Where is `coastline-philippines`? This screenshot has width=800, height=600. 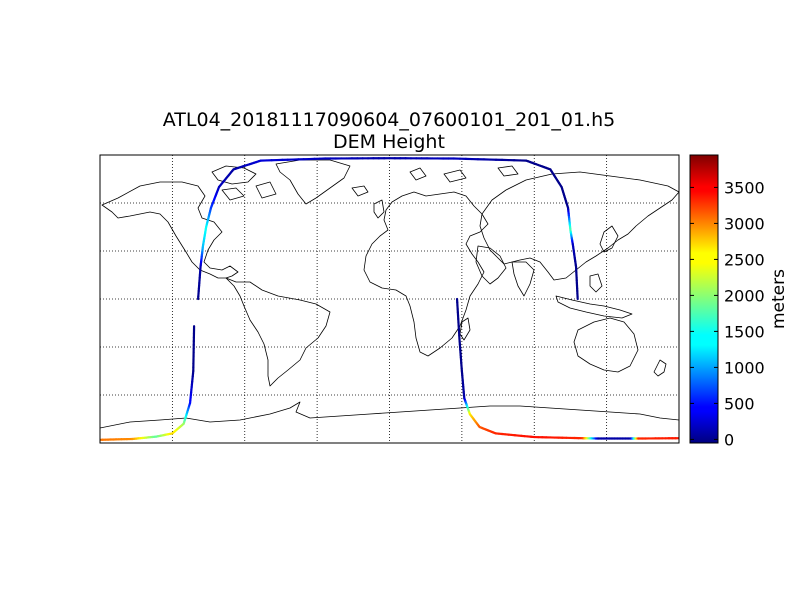
coastline-philippines is located at coordinates (596, 283).